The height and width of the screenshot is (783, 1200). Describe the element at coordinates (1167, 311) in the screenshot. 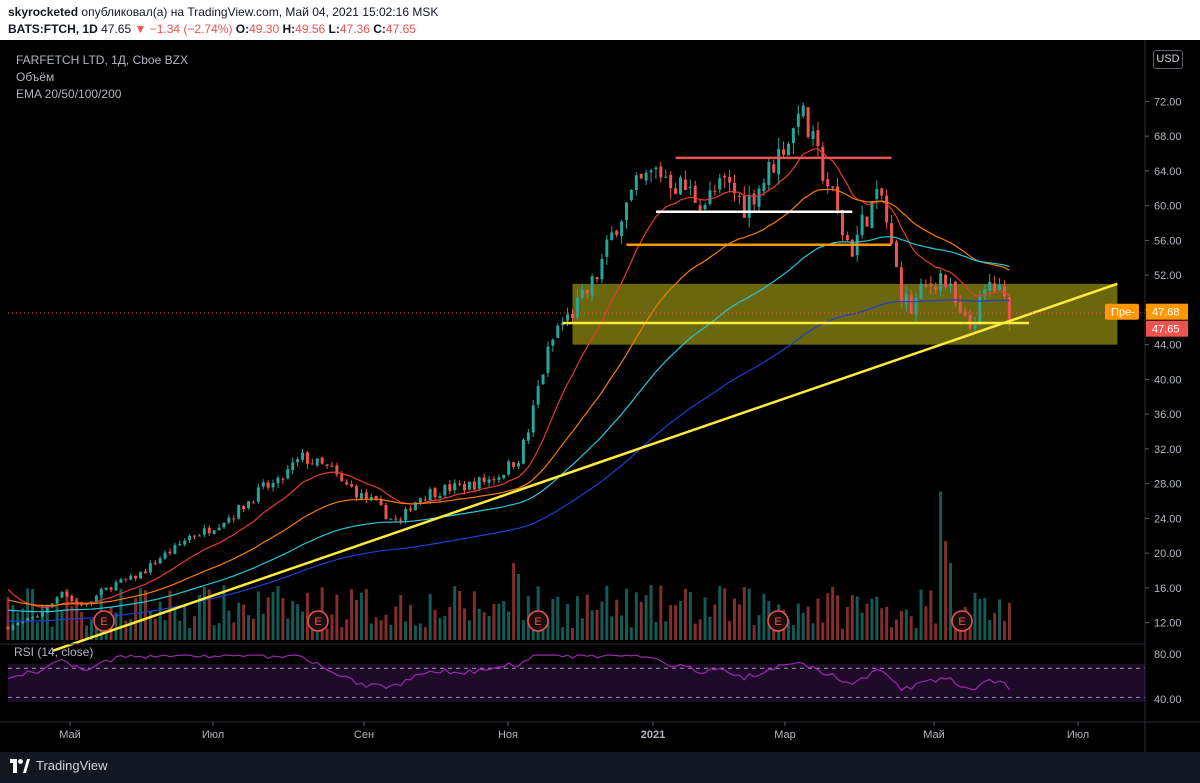

I see `premarket-price-bg` at that location.